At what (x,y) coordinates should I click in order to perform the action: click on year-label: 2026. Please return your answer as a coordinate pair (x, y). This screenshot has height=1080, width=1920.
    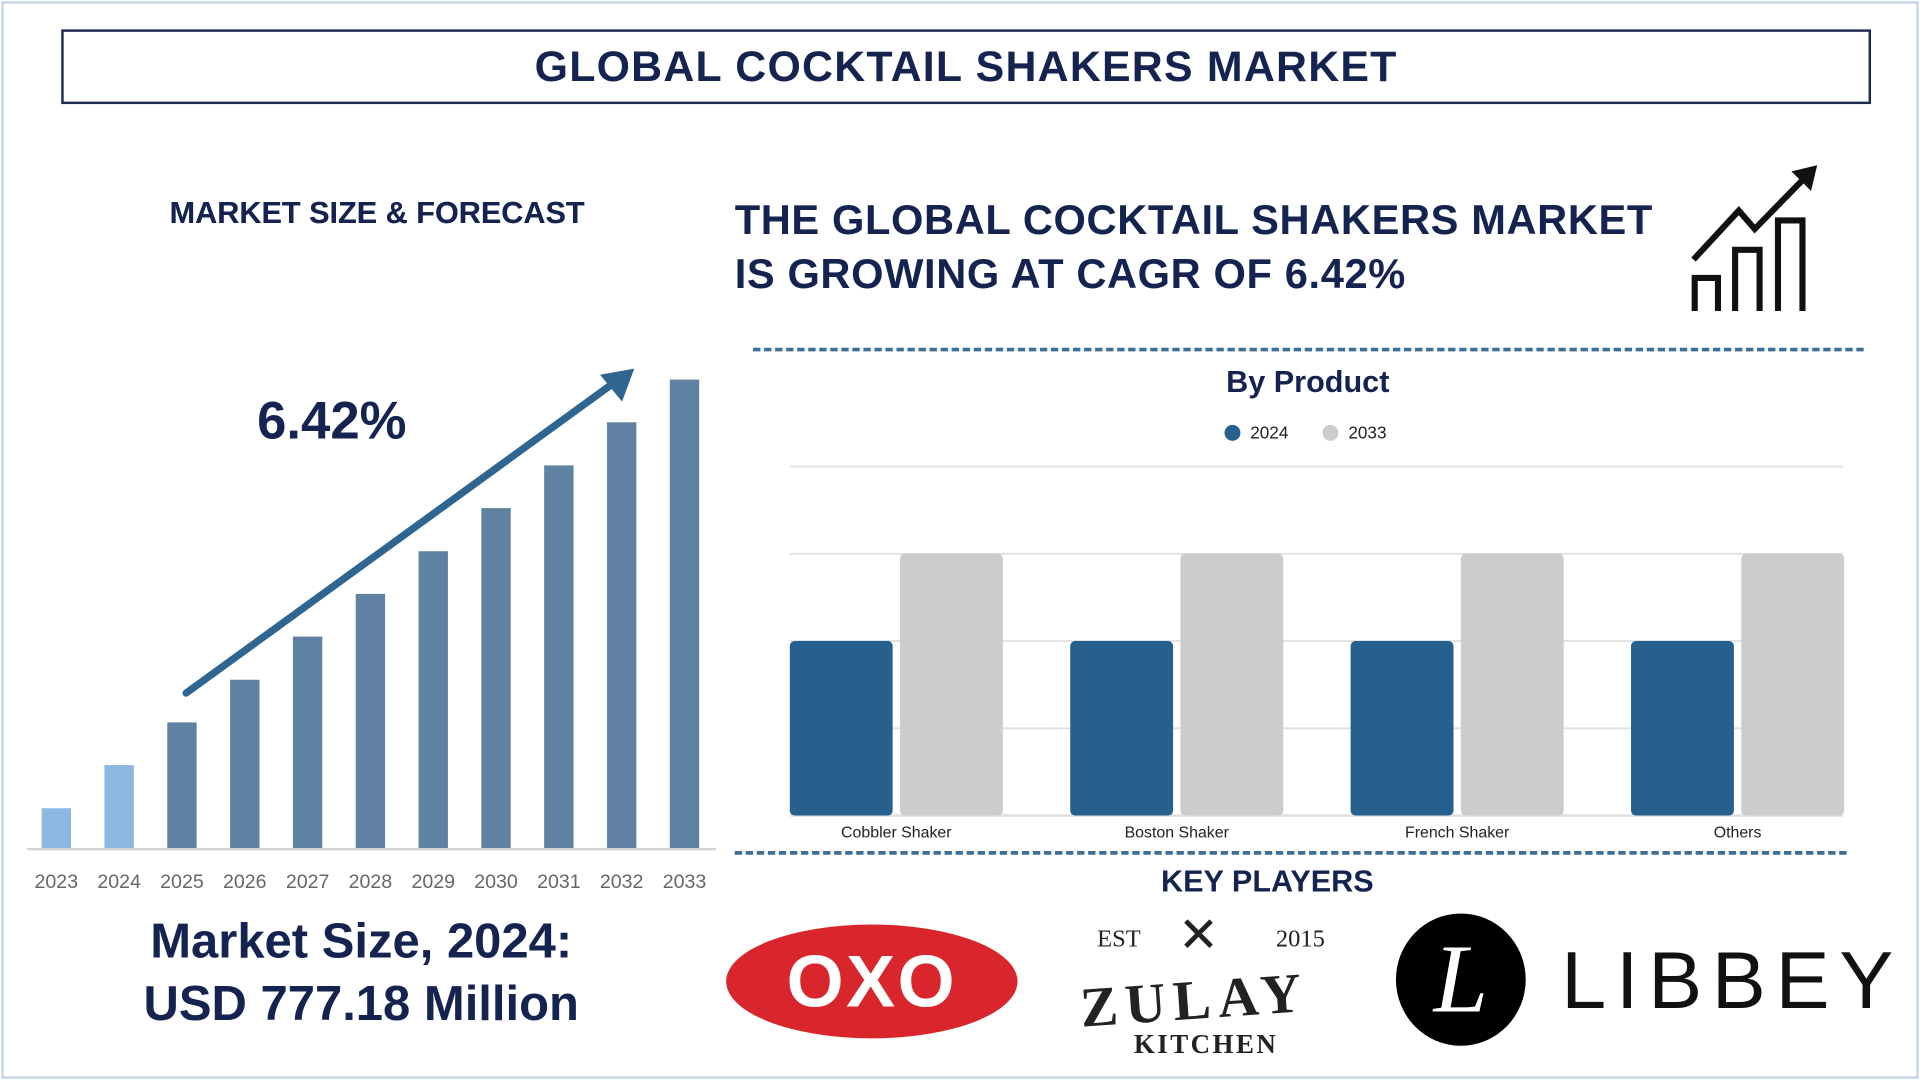
    Looking at the image, I should click on (245, 882).